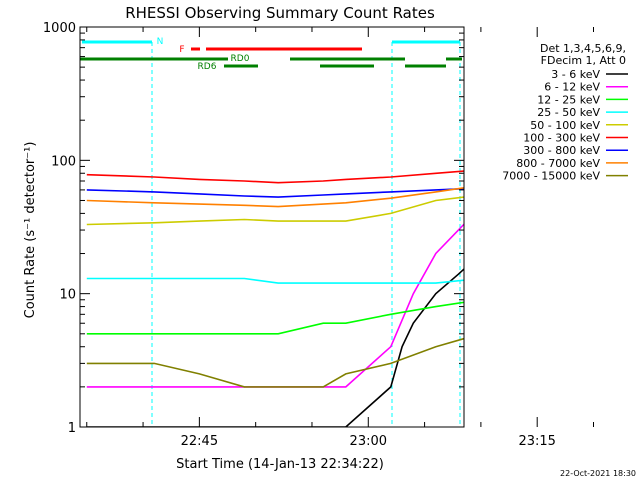  What do you see at coordinates (558, 163) in the screenshot?
I see `legend-entry-label: 800 - 7000 keV` at bounding box center [558, 163].